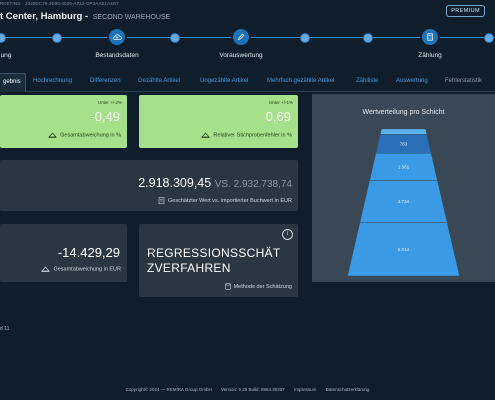  What do you see at coordinates (367, 81) in the screenshot?
I see `tab-zaehlliste: Zählliste` at bounding box center [367, 81].